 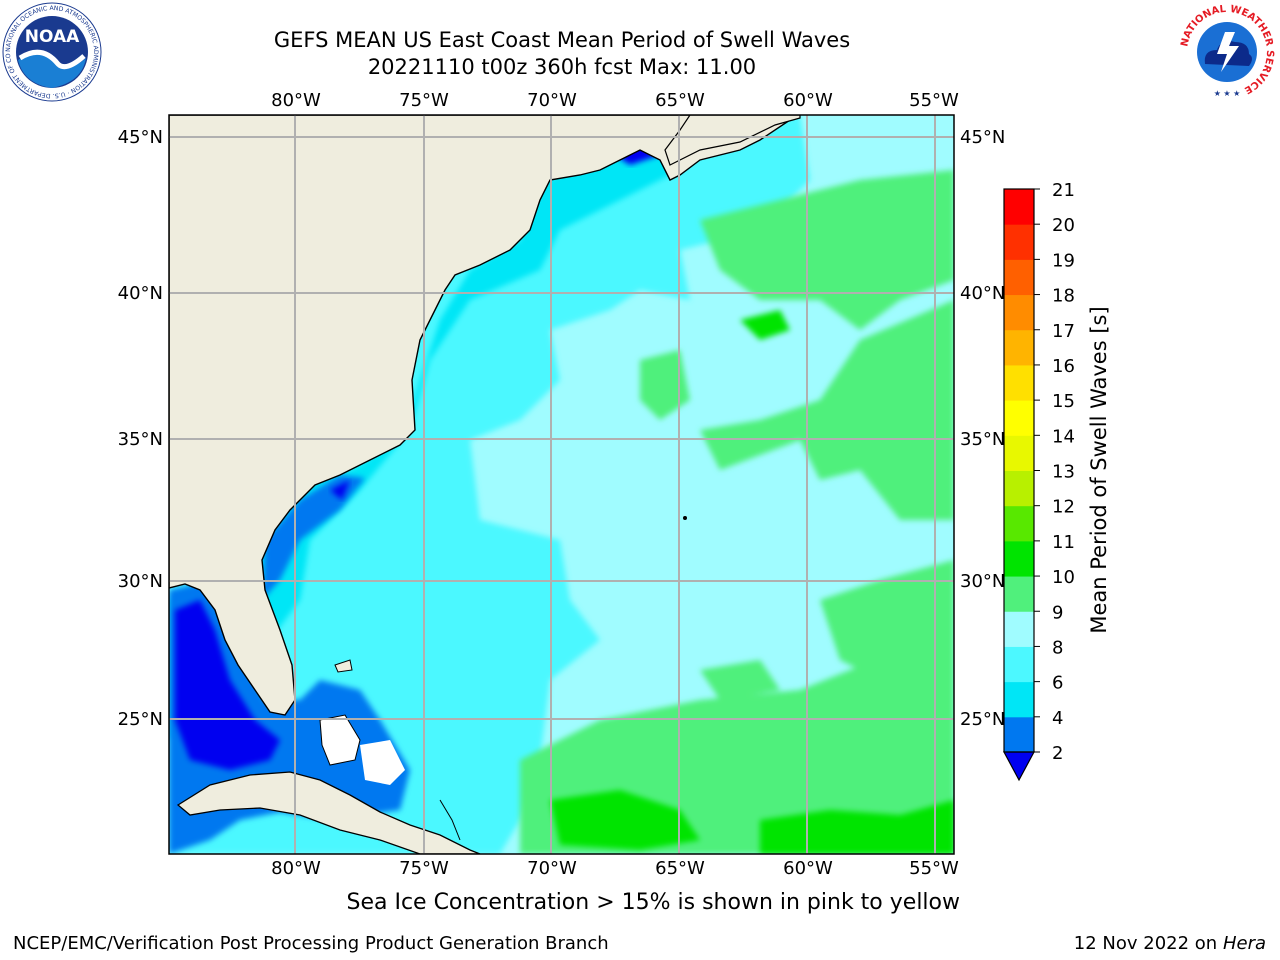 What do you see at coordinates (615, 868) in the screenshot?
I see `lon-labels-bottom: 80°W 75°W 70°W 65°W 60°W 55°W` at bounding box center [615, 868].